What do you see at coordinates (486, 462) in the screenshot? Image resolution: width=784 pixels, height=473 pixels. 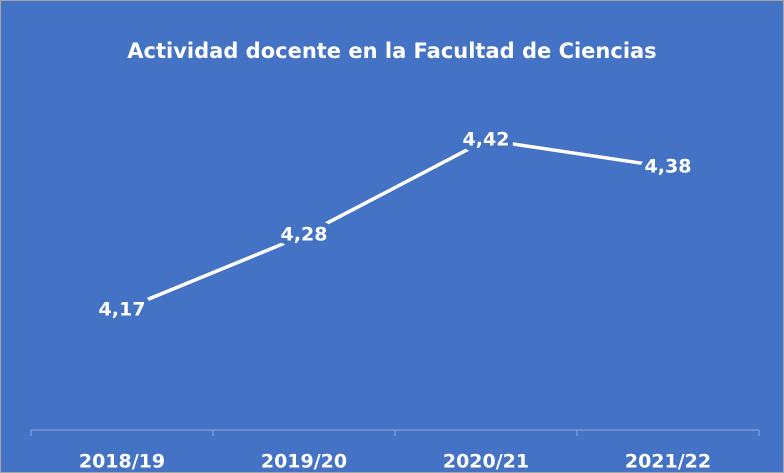 I see `x-tick-label: 2020/21` at bounding box center [486, 462].